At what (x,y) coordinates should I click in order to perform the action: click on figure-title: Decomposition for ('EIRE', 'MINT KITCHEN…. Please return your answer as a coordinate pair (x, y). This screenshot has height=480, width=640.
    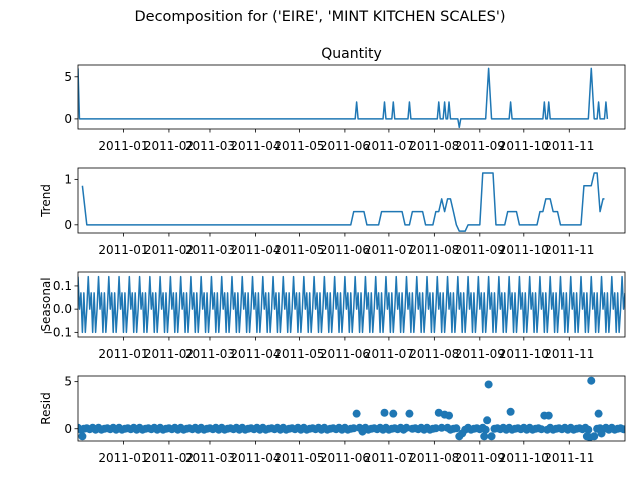
    Looking at the image, I should click on (319, 17).